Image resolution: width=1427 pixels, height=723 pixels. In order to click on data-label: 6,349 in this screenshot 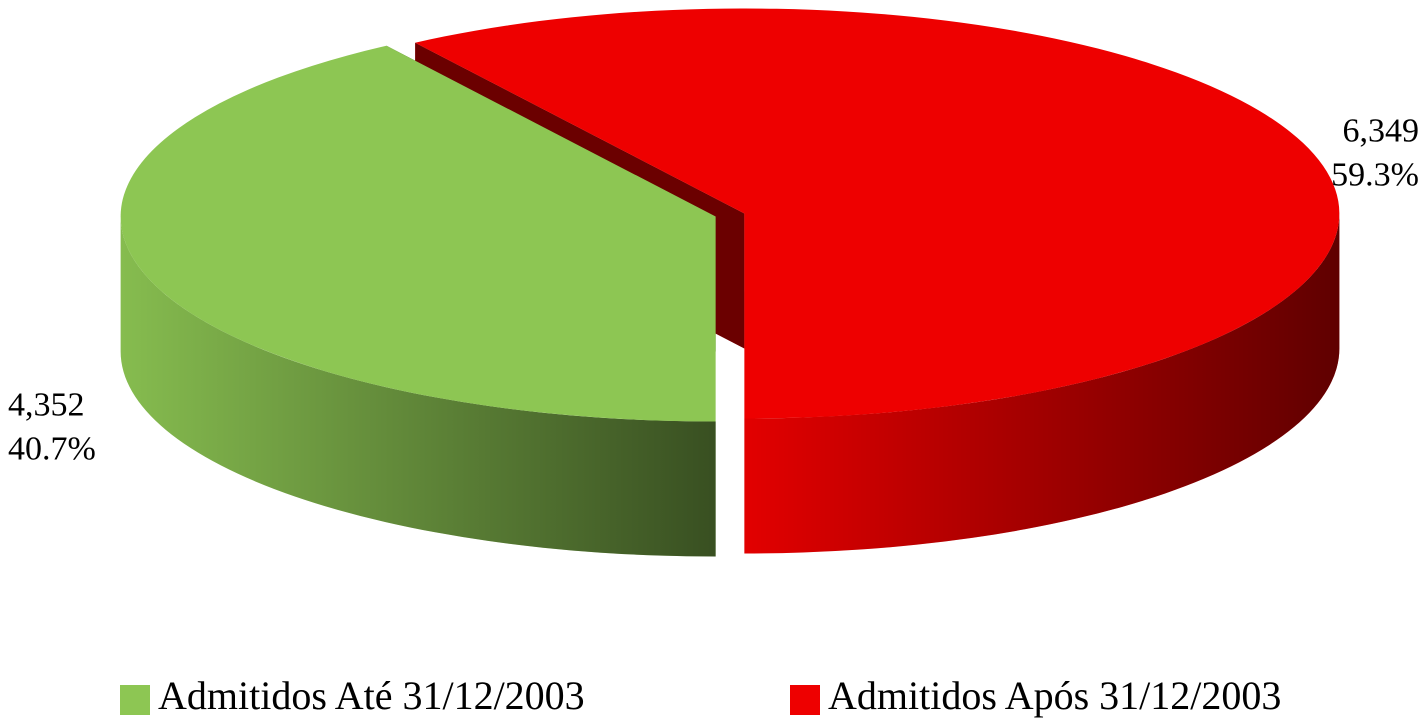, I will do `click(1381, 131)`.